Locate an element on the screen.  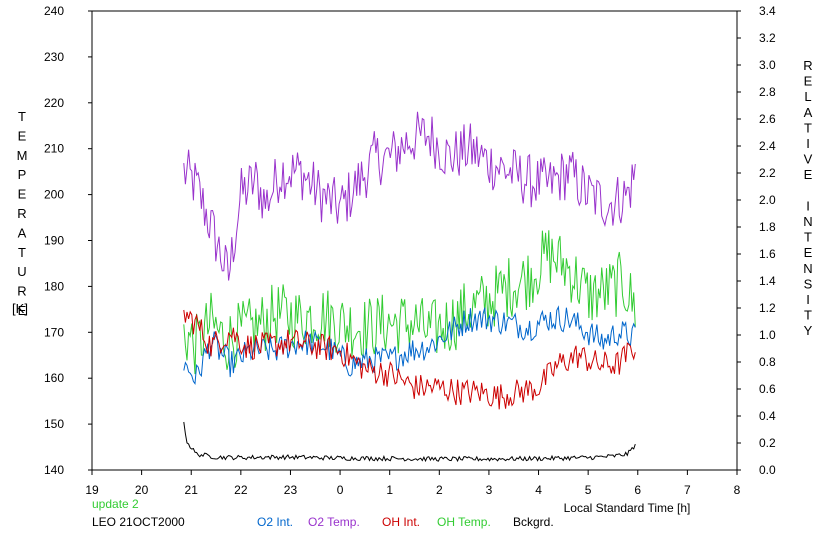
y-right-tick-label: 3.2 is located at coordinates (767, 38).